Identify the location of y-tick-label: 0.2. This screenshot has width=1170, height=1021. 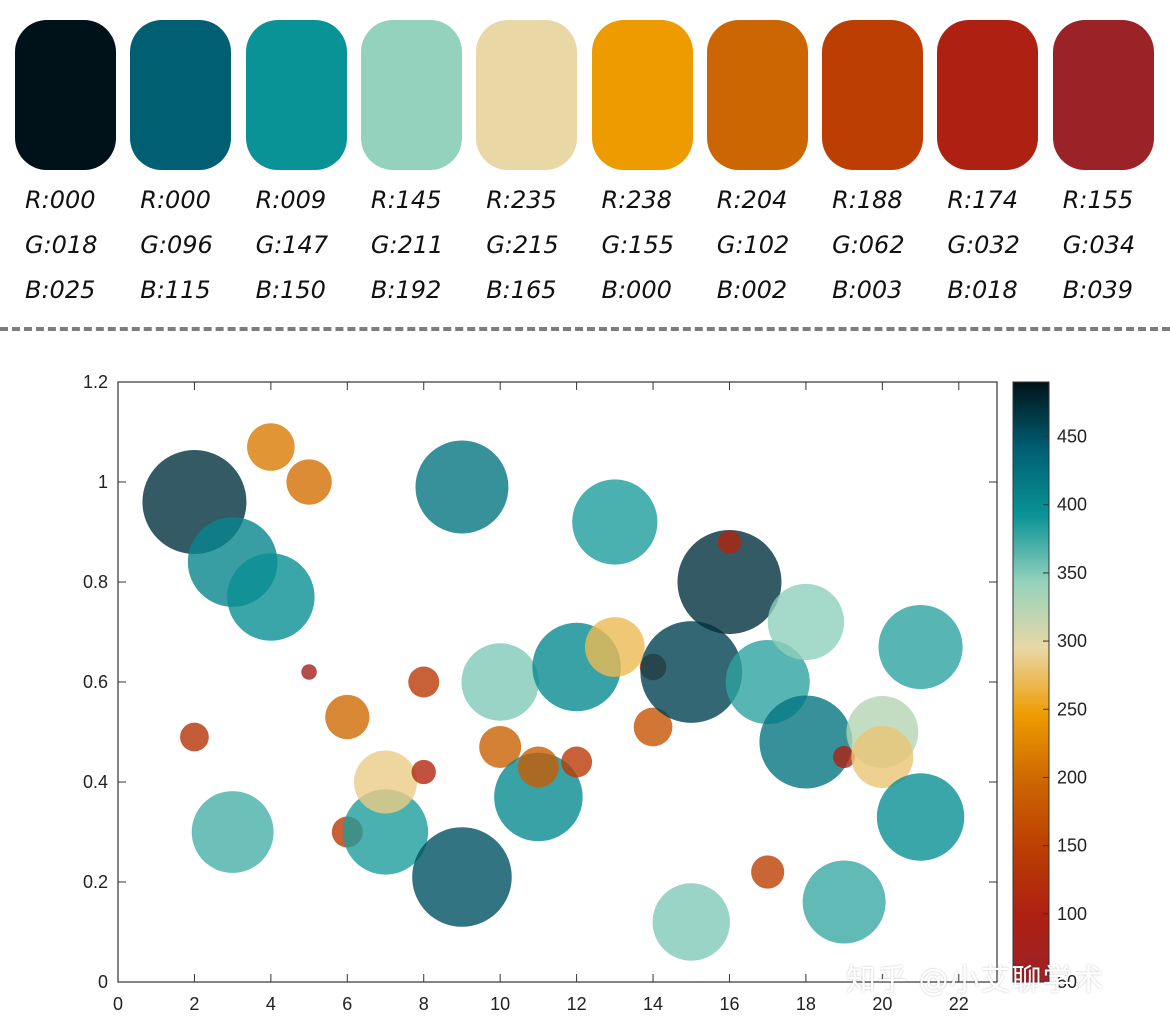
(95, 882).